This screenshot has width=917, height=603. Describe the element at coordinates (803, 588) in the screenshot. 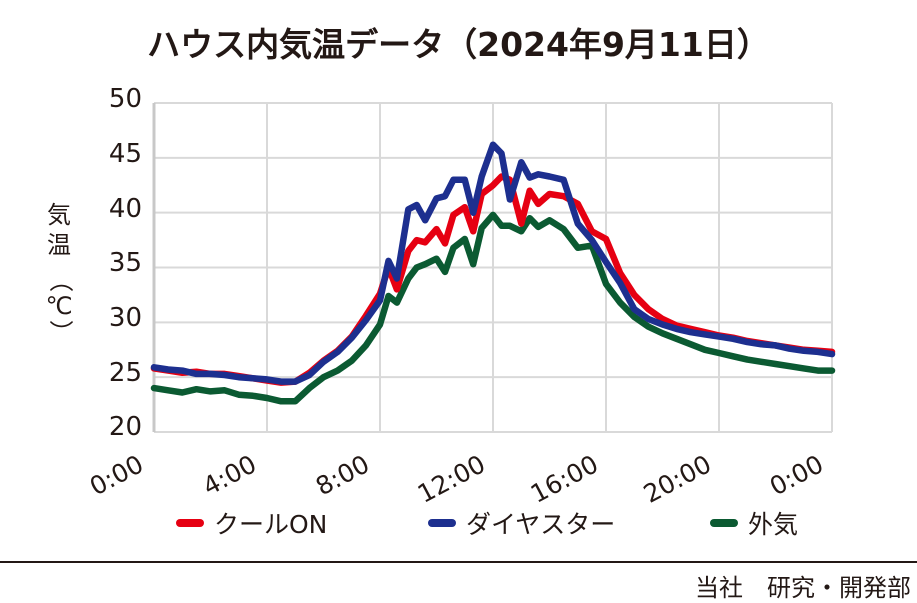

I see `source-credit: 当社 研究・開発部` at that location.